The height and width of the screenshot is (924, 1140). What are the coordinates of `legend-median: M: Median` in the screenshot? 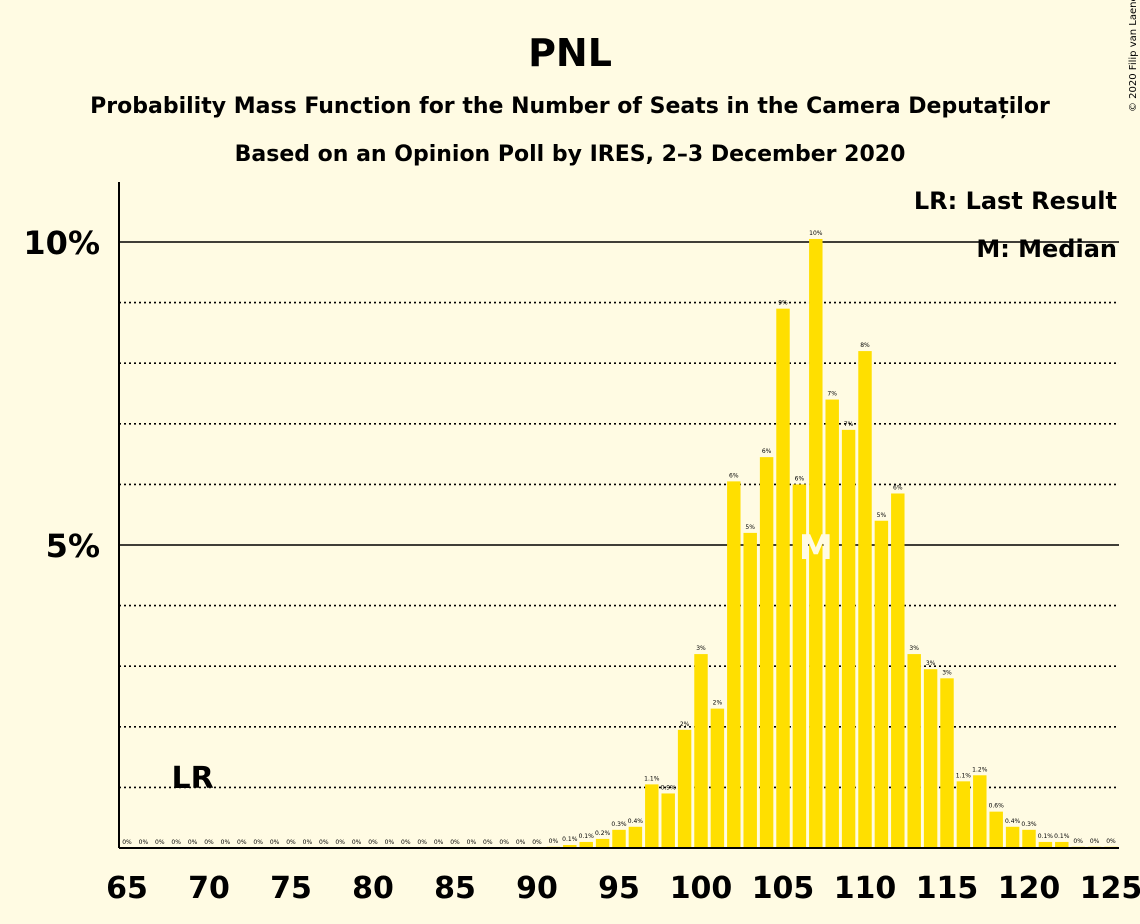 It's located at (1046, 249).